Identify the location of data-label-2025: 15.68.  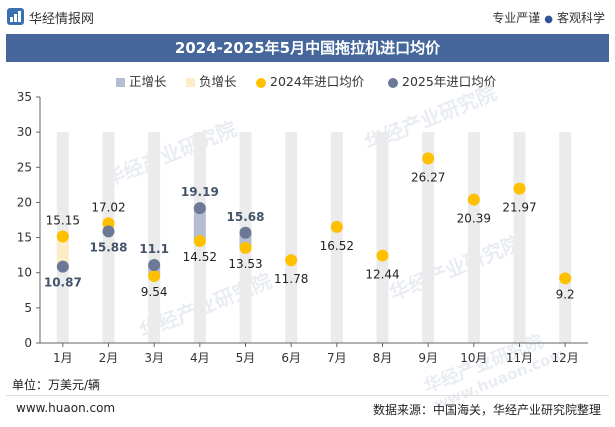
(246, 217).